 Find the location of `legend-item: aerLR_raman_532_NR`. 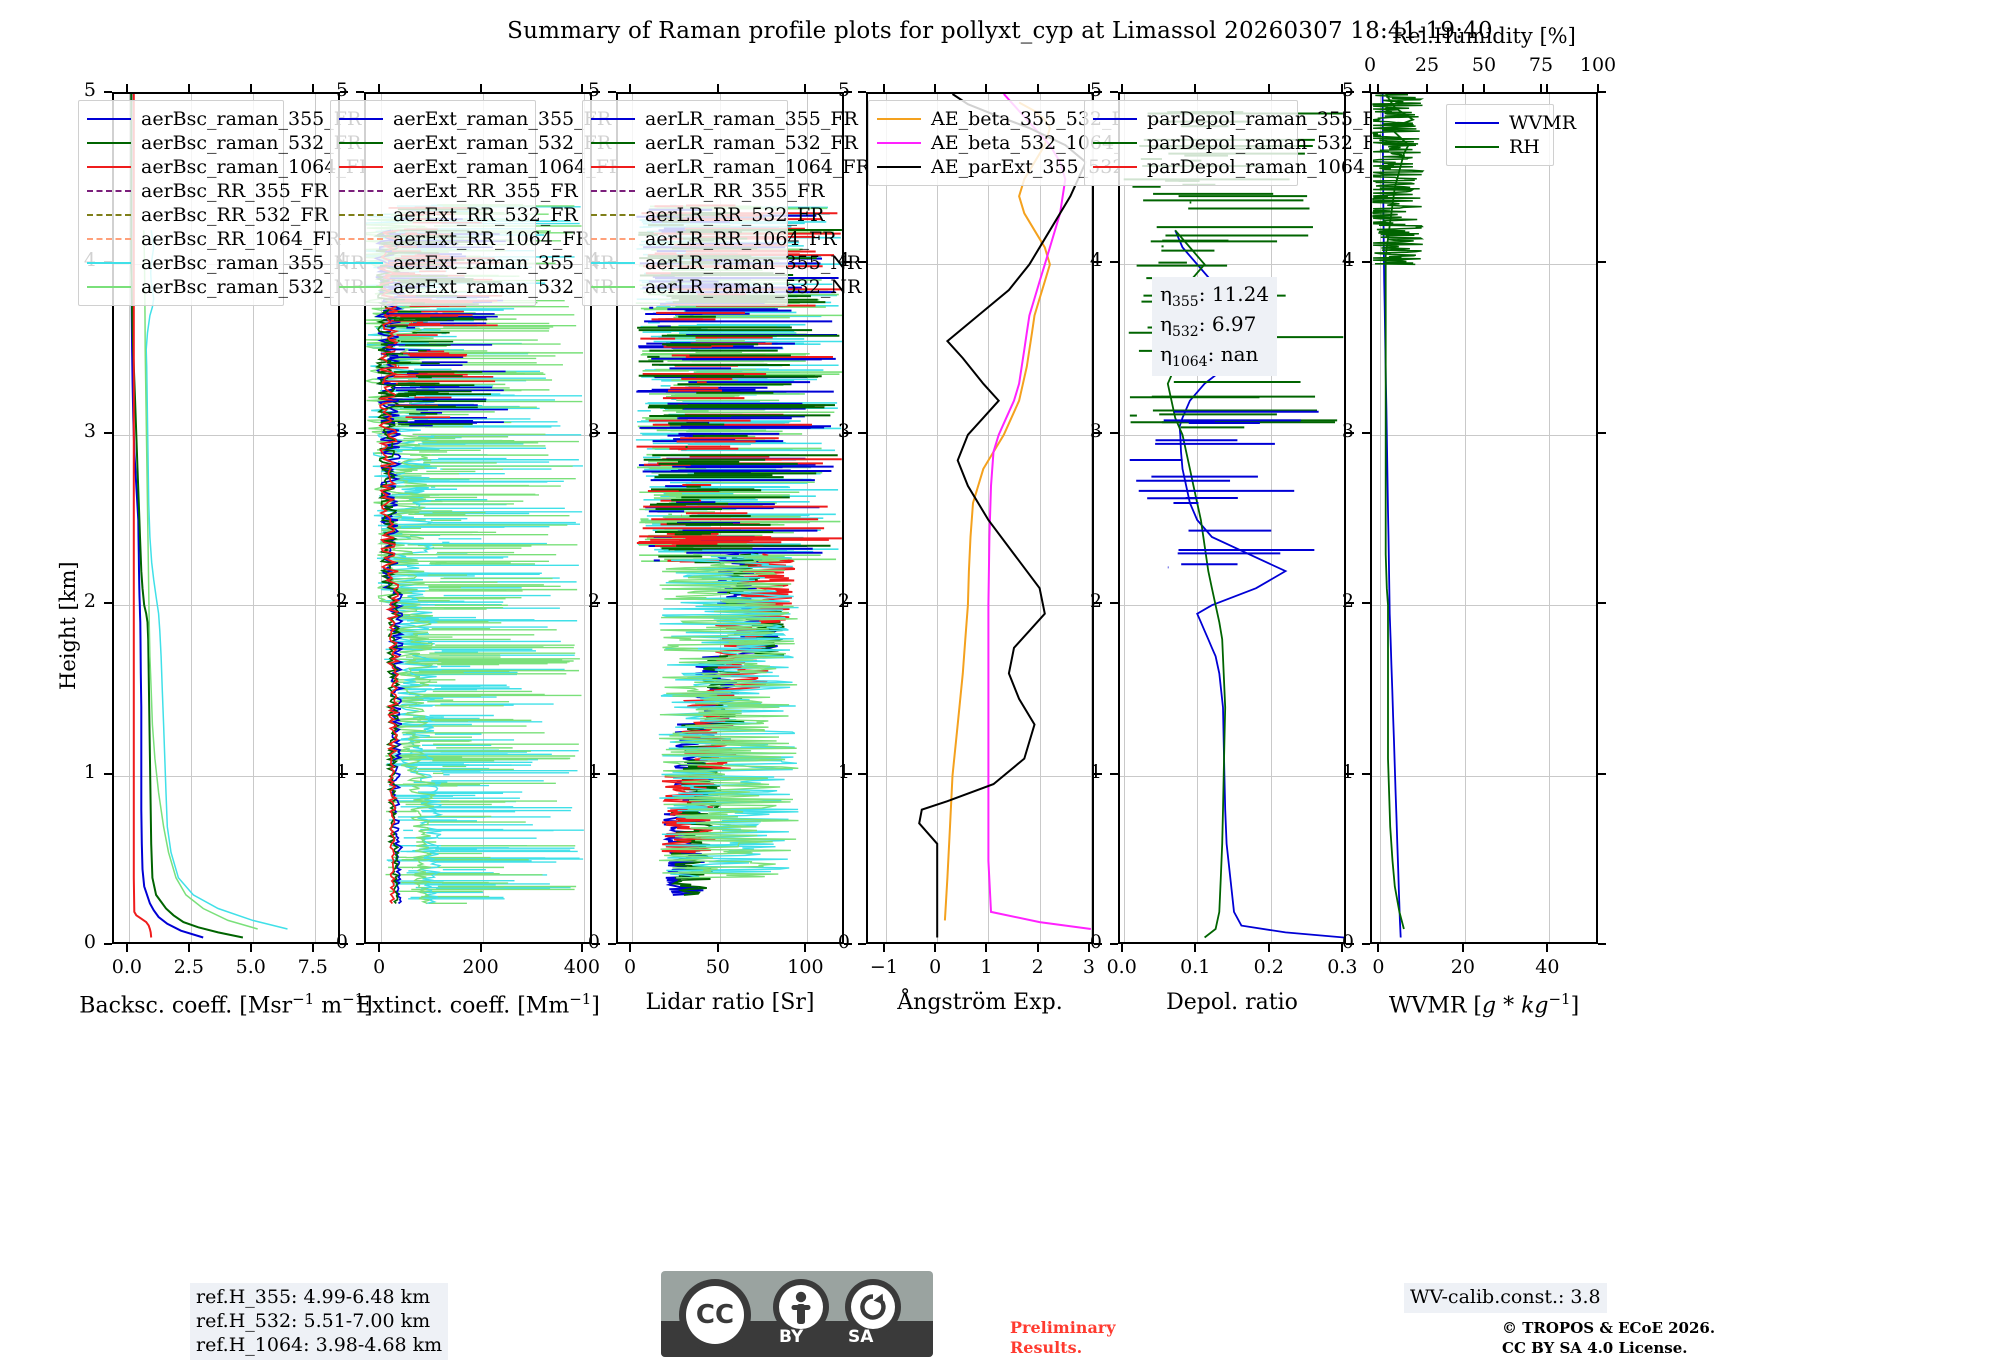

legend-item: aerLR_raman_532_NR is located at coordinates (726, 287).